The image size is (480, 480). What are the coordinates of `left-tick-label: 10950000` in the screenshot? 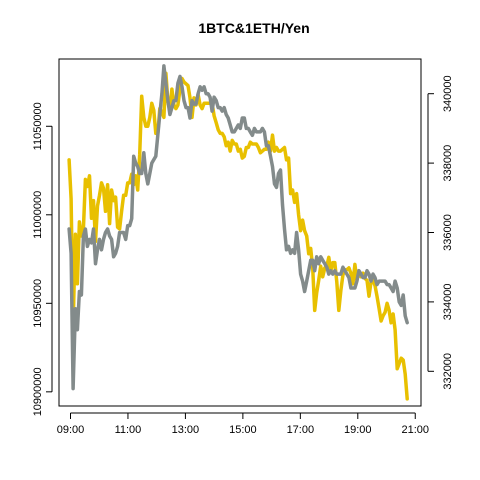 It's located at (38, 303).